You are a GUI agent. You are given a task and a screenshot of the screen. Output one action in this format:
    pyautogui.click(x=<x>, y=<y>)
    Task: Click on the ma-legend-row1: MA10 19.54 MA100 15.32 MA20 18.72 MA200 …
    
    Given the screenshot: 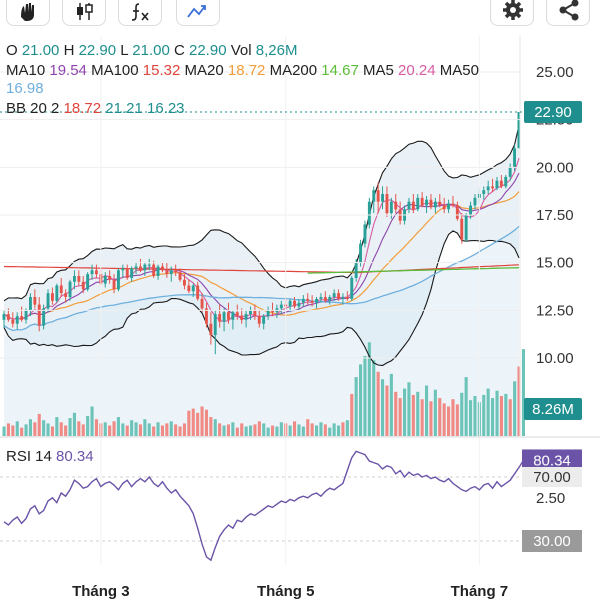 What is the action you would take?
    pyautogui.click(x=242, y=71)
    